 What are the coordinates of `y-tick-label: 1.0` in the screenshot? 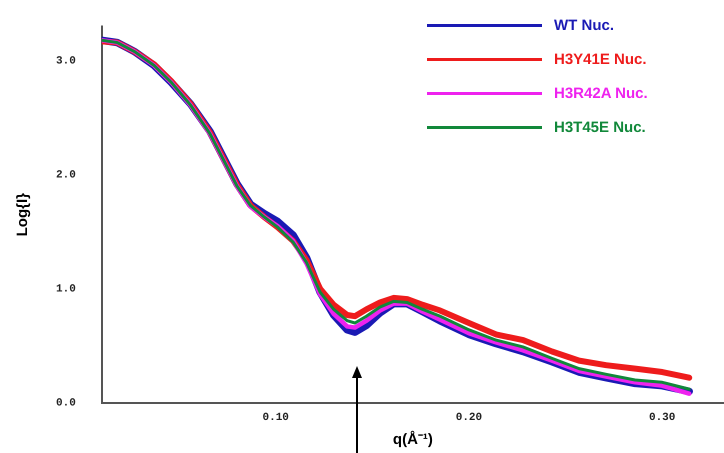 It's located at (66, 290).